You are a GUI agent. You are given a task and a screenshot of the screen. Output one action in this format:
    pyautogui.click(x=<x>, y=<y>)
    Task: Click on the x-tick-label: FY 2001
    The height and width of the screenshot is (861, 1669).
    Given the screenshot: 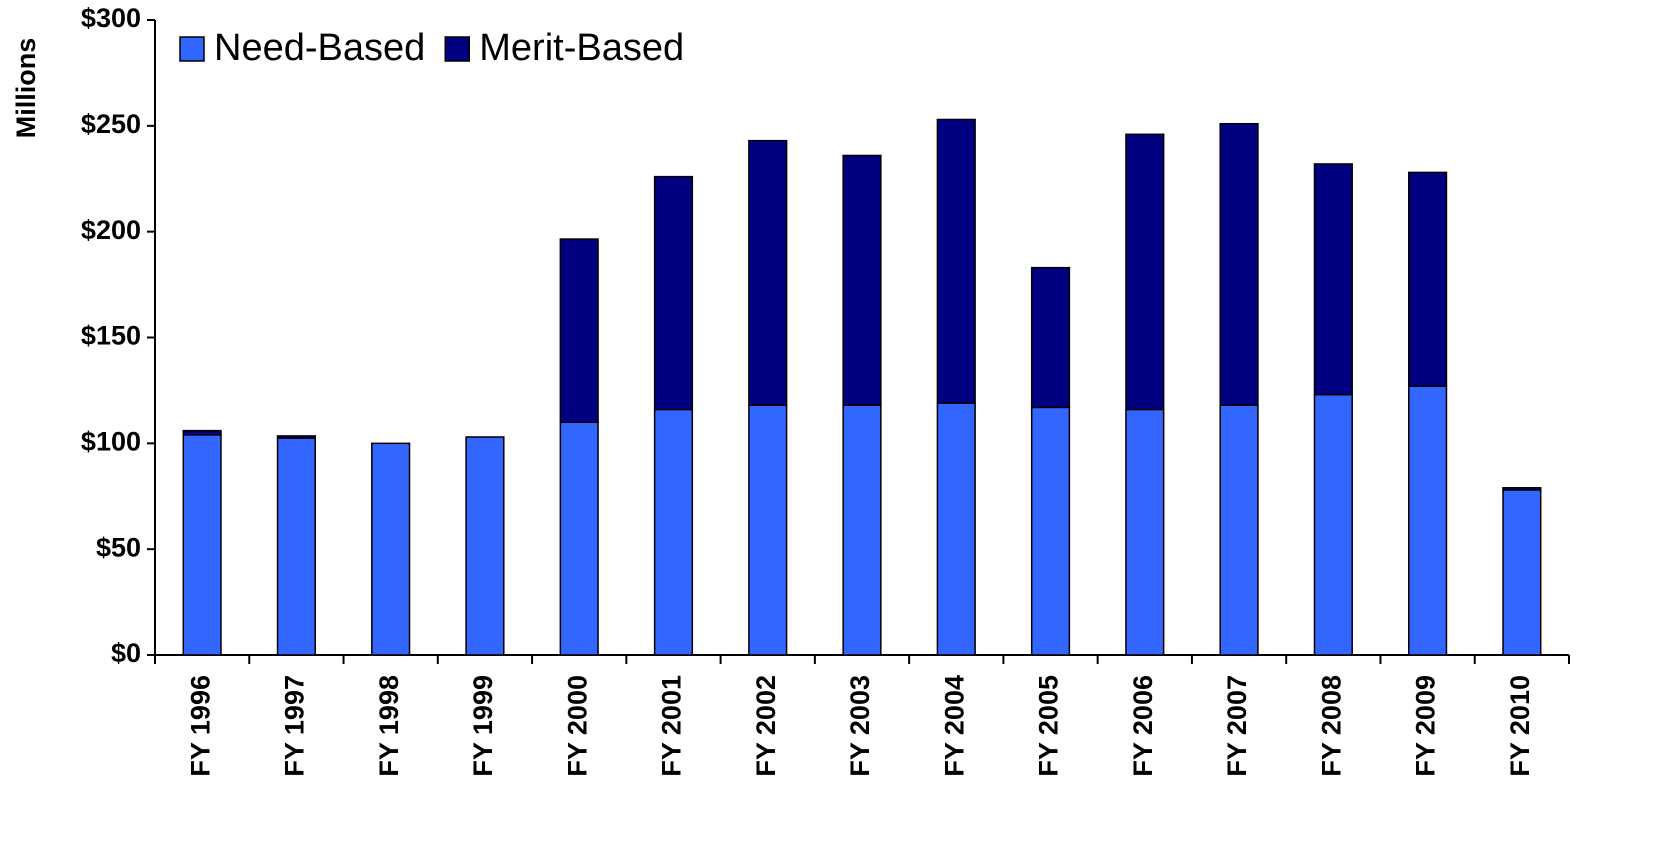 What is the action you would take?
    pyautogui.click(x=672, y=726)
    